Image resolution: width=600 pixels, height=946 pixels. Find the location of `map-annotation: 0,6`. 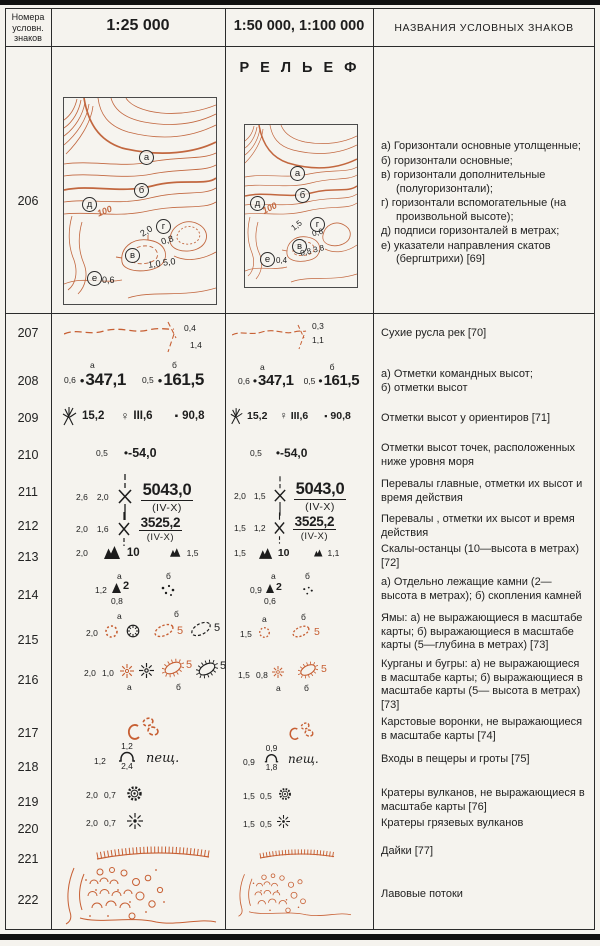

map-annotation: 0,6 is located at coordinates (108, 280).